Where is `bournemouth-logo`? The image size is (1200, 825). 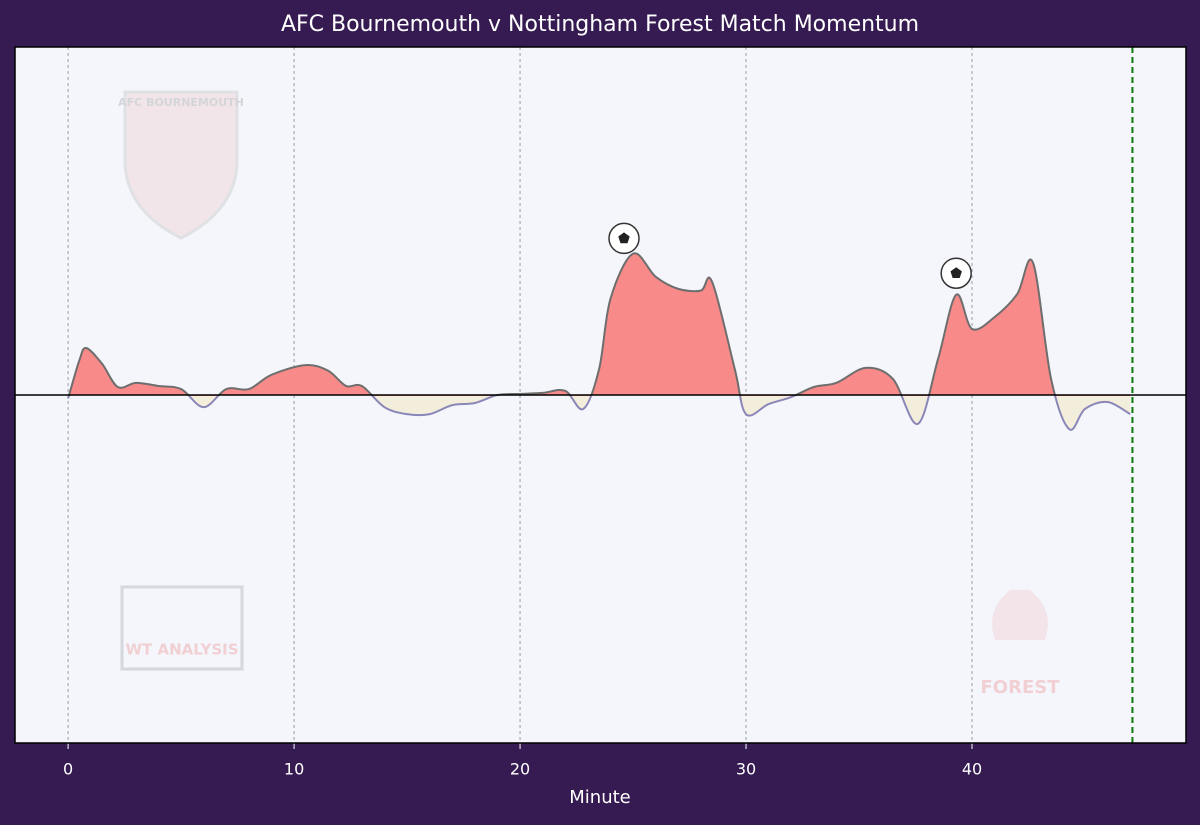
bournemouth-logo is located at coordinates (181, 165).